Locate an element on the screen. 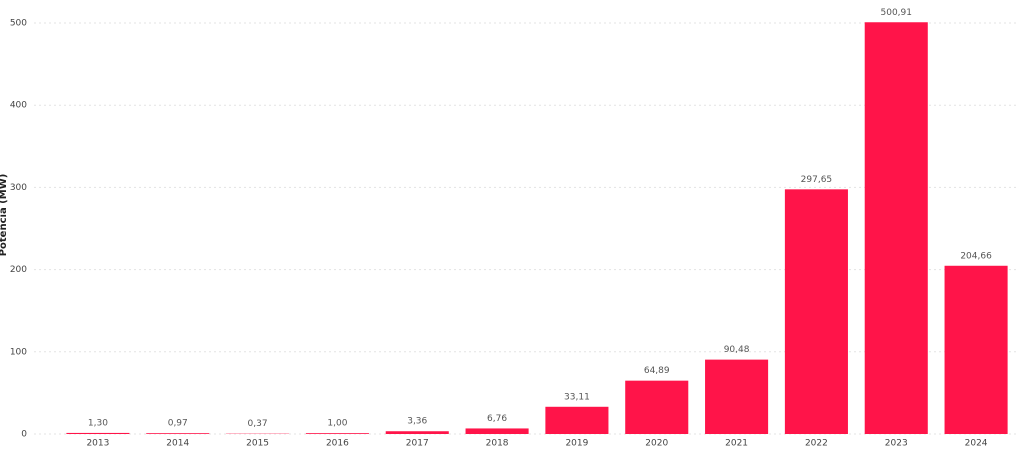  x-tick-label: 2018 is located at coordinates (497, 444).